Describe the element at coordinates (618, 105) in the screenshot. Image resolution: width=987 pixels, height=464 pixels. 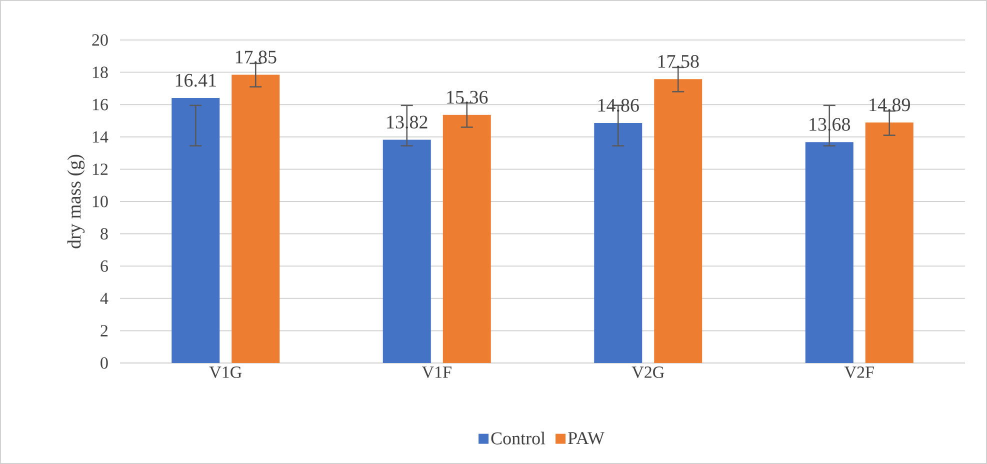
I see `data-label: 14.86` at that location.